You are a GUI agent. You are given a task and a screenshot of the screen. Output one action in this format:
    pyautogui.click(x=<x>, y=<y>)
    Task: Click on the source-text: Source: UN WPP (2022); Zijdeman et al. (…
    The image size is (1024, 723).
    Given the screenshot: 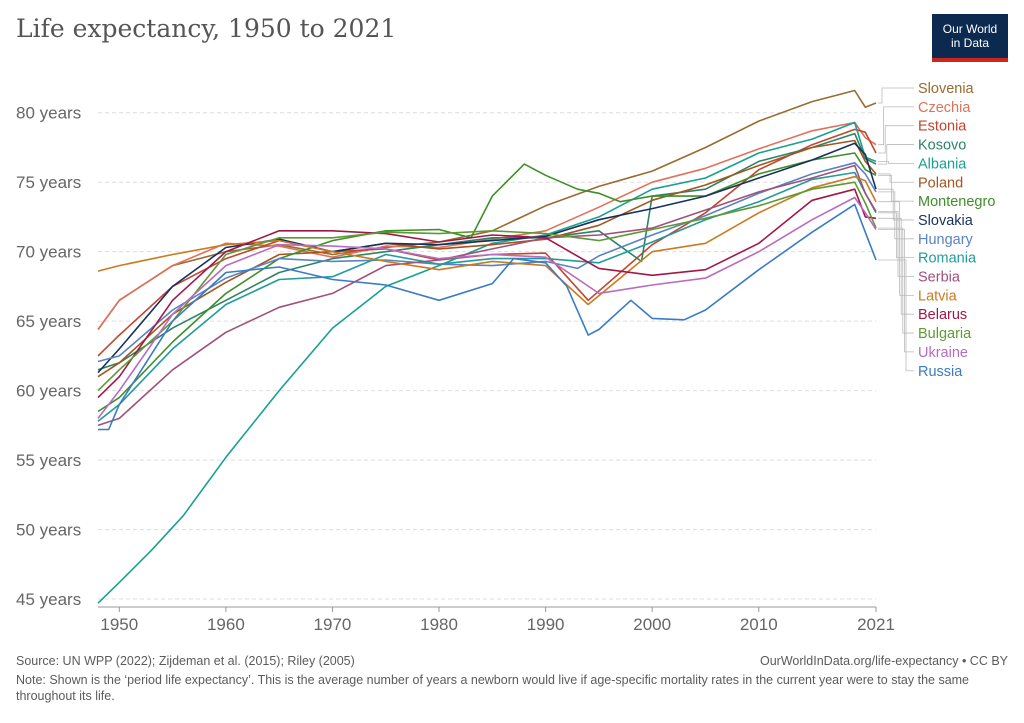 What is the action you would take?
    pyautogui.click(x=185, y=661)
    